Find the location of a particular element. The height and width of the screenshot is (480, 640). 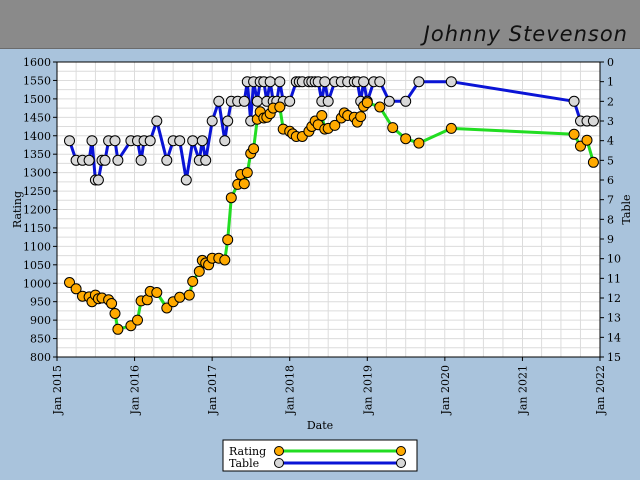

y-tick-label: 1450 is located at coordinates (37, 117).